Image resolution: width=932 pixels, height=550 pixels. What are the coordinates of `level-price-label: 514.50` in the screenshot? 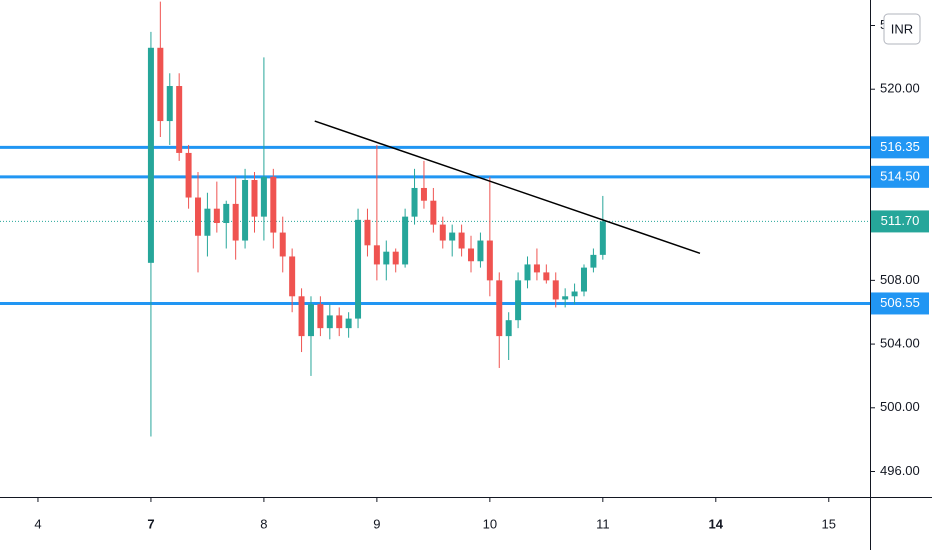 It's located at (900, 175).